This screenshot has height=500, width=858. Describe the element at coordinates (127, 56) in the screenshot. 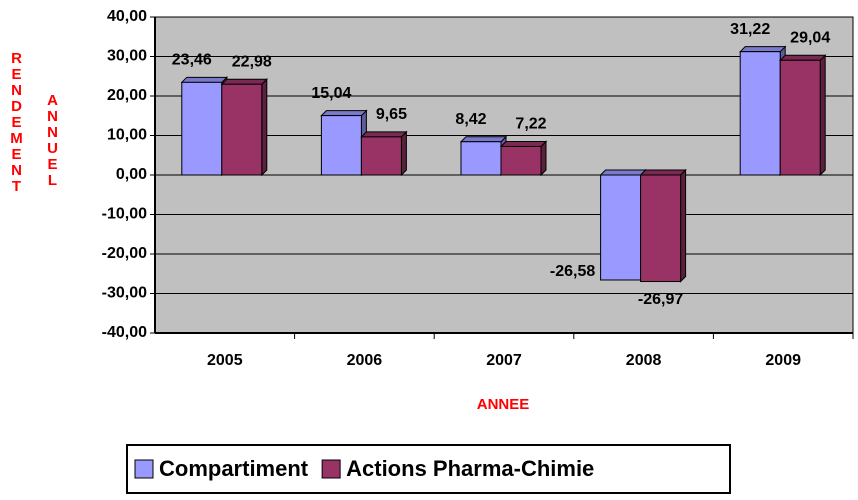

I see `y-tick-label: 30,00` at that location.